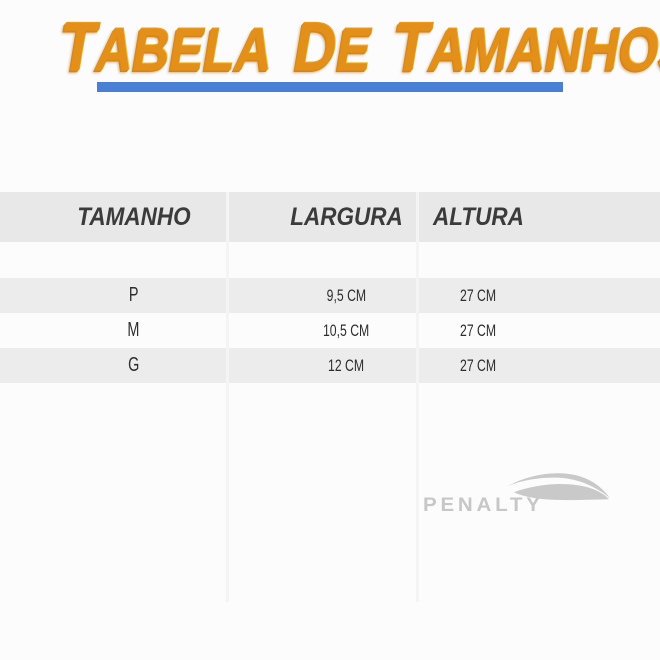 The image size is (660, 660). I want to click on penalty-swoosh-icon, so click(559, 487).